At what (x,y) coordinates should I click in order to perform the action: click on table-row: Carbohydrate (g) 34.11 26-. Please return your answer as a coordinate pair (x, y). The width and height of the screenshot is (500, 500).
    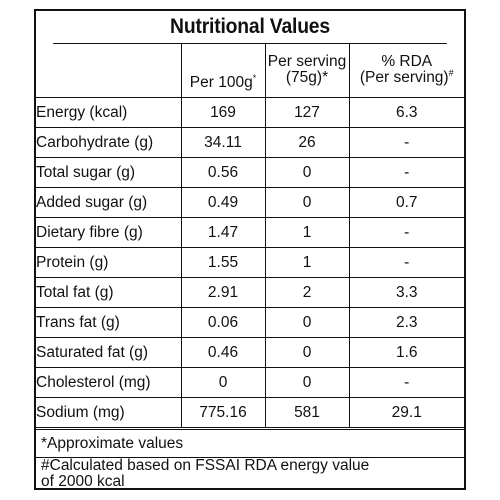
    Looking at the image, I should click on (250, 142).